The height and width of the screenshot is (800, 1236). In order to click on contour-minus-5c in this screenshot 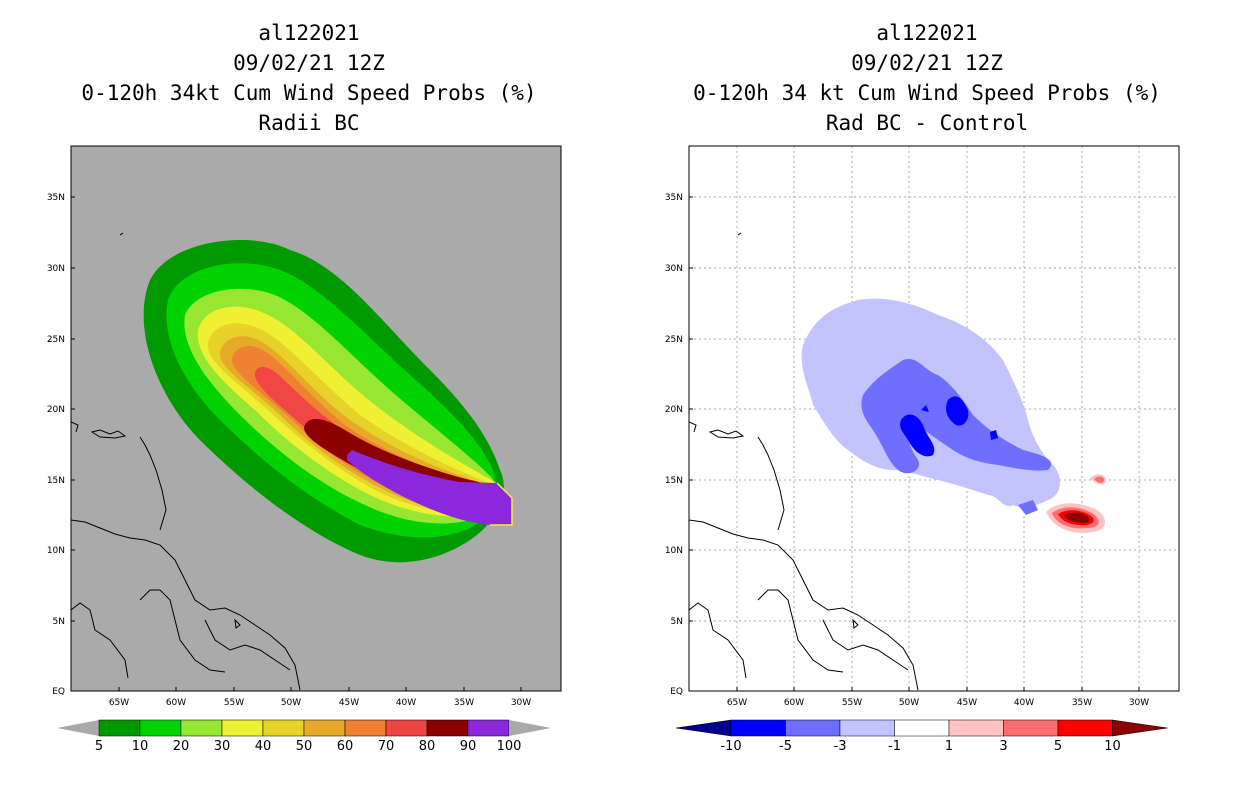, I will do `click(925, 408)`.